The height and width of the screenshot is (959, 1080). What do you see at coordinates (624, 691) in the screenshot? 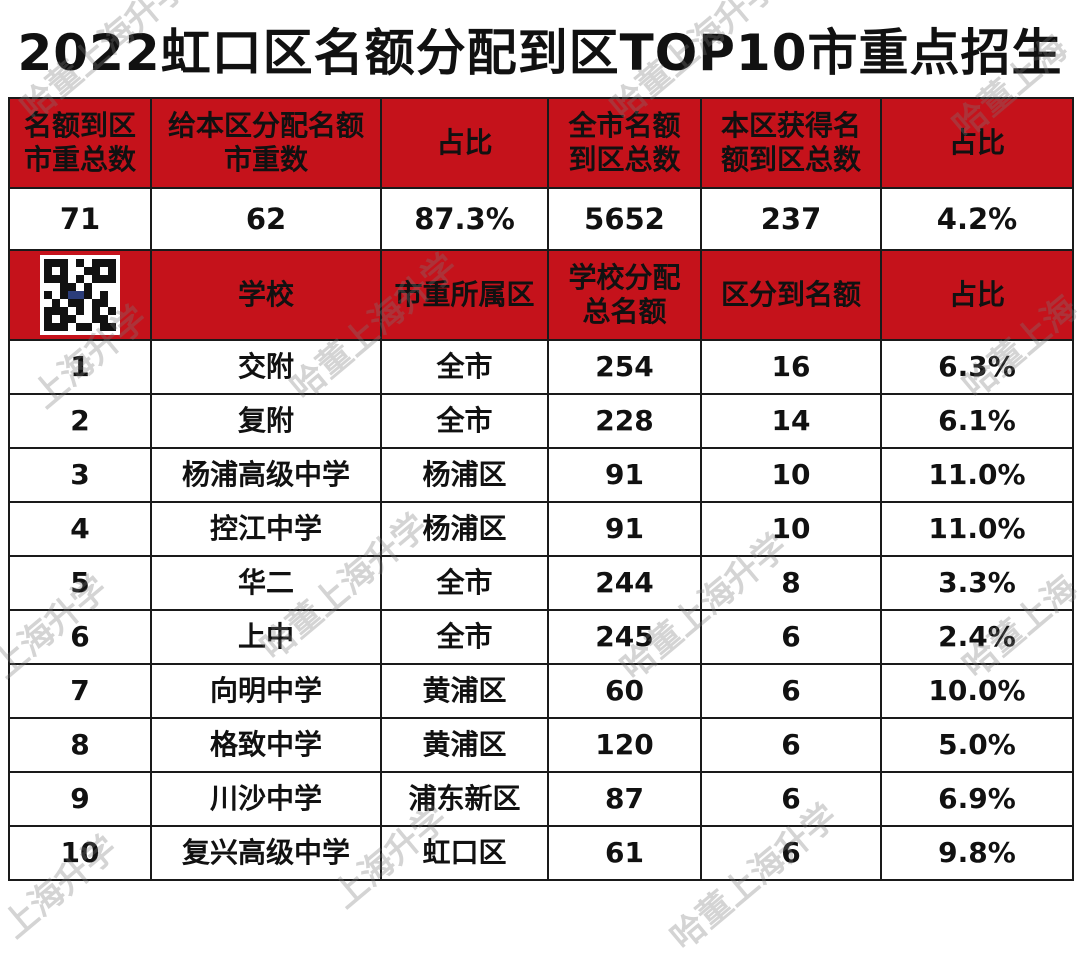
I see `school-quota-cell: 60` at bounding box center [624, 691].